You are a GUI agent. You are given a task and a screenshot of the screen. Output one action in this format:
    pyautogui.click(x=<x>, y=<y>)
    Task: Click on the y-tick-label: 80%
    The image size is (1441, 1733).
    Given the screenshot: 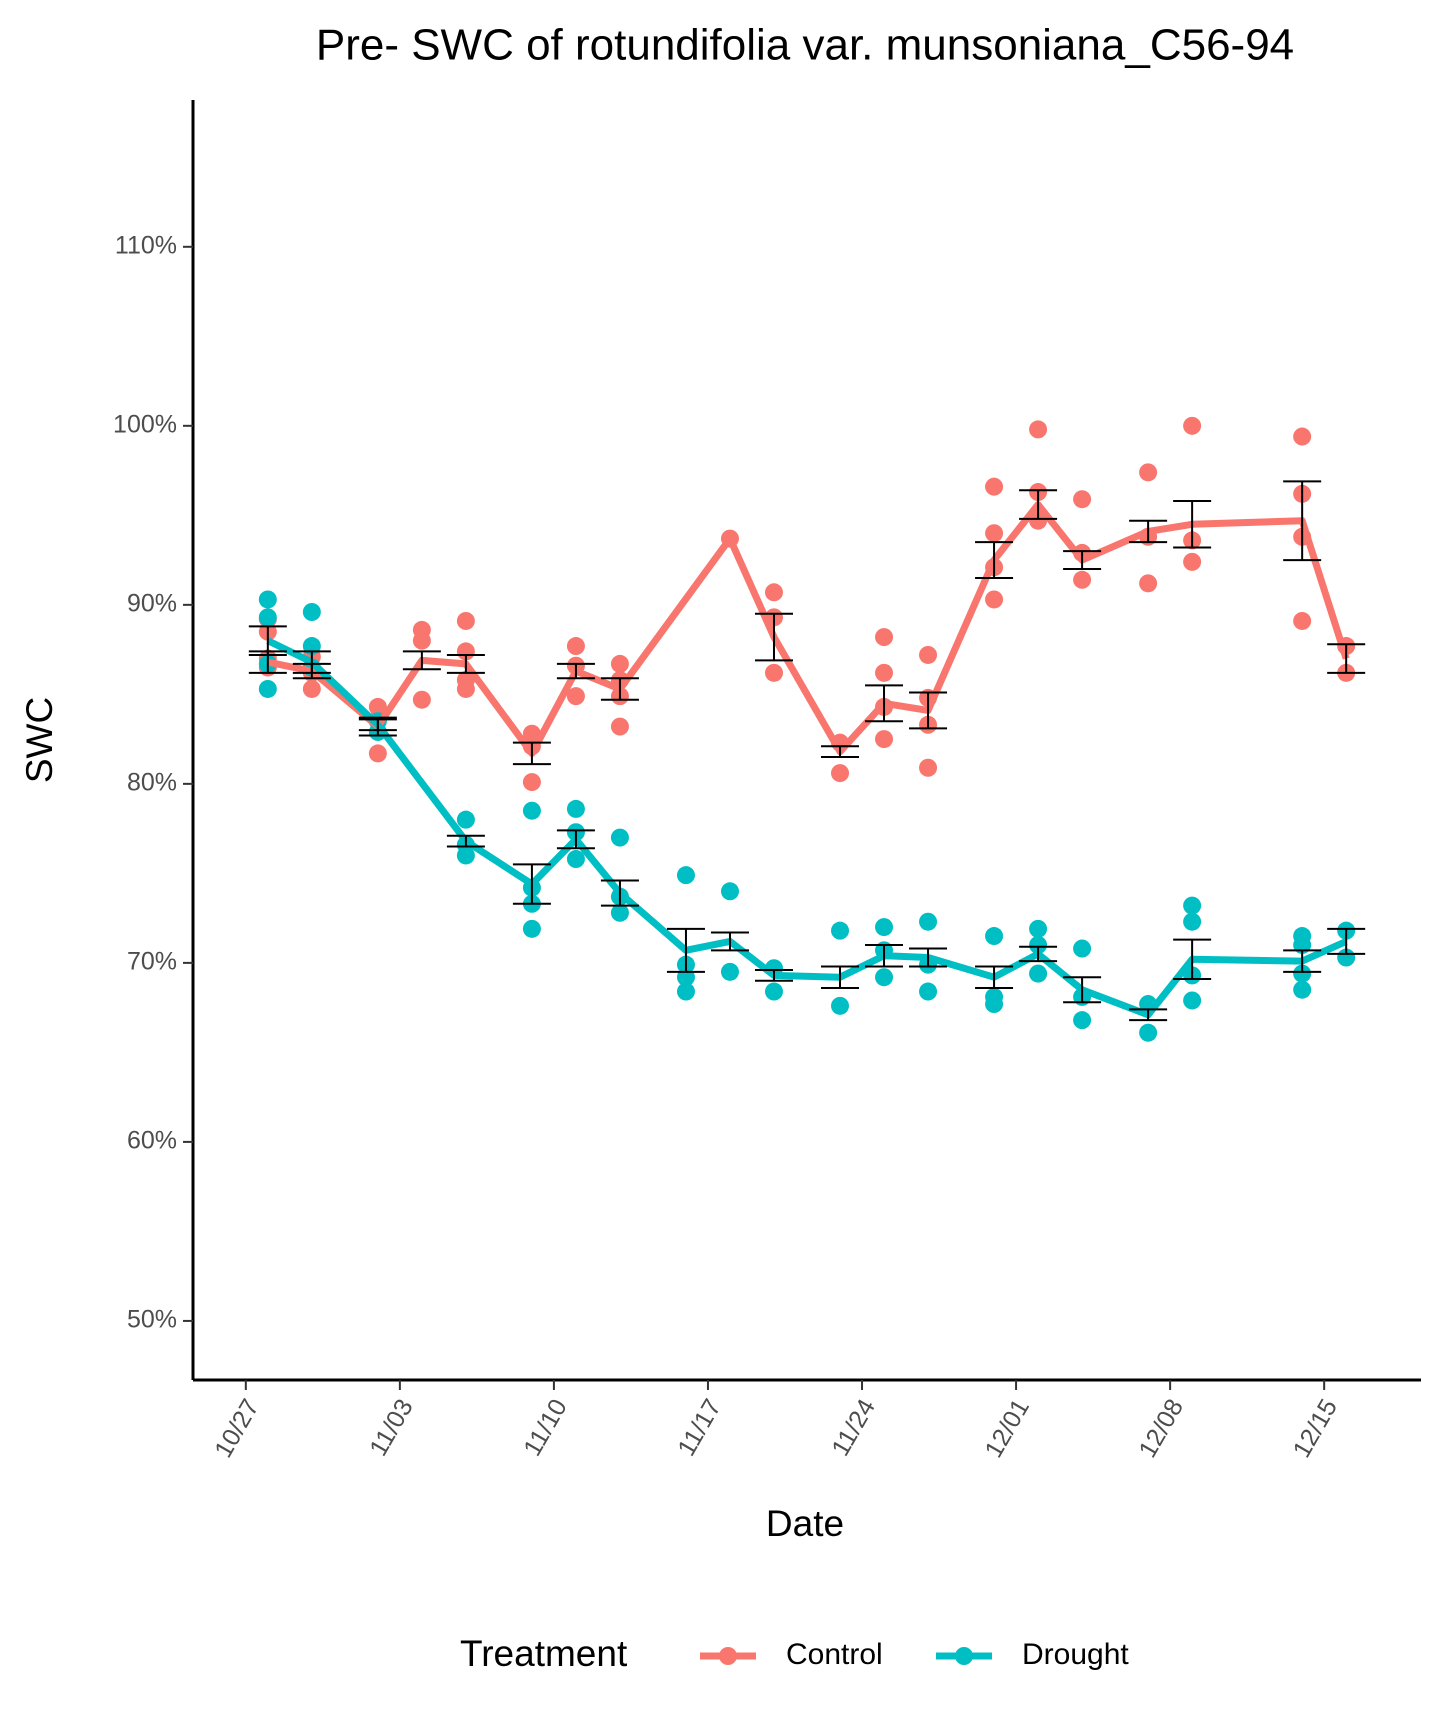 What is the action you would take?
    pyautogui.click(x=152, y=782)
    